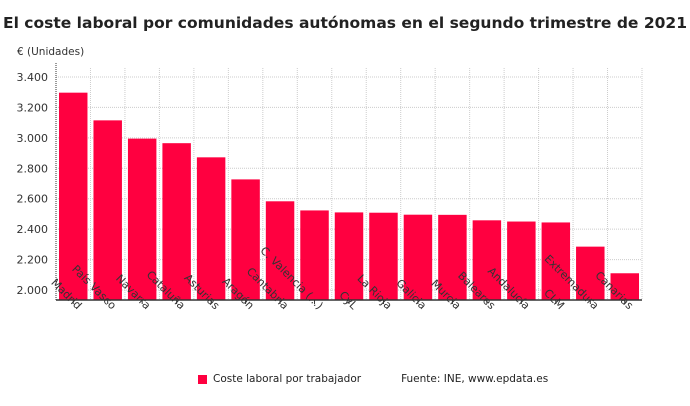  What do you see at coordinates (33, 199) in the screenshot?
I see `y-tick-label: 2.600` at bounding box center [33, 199].